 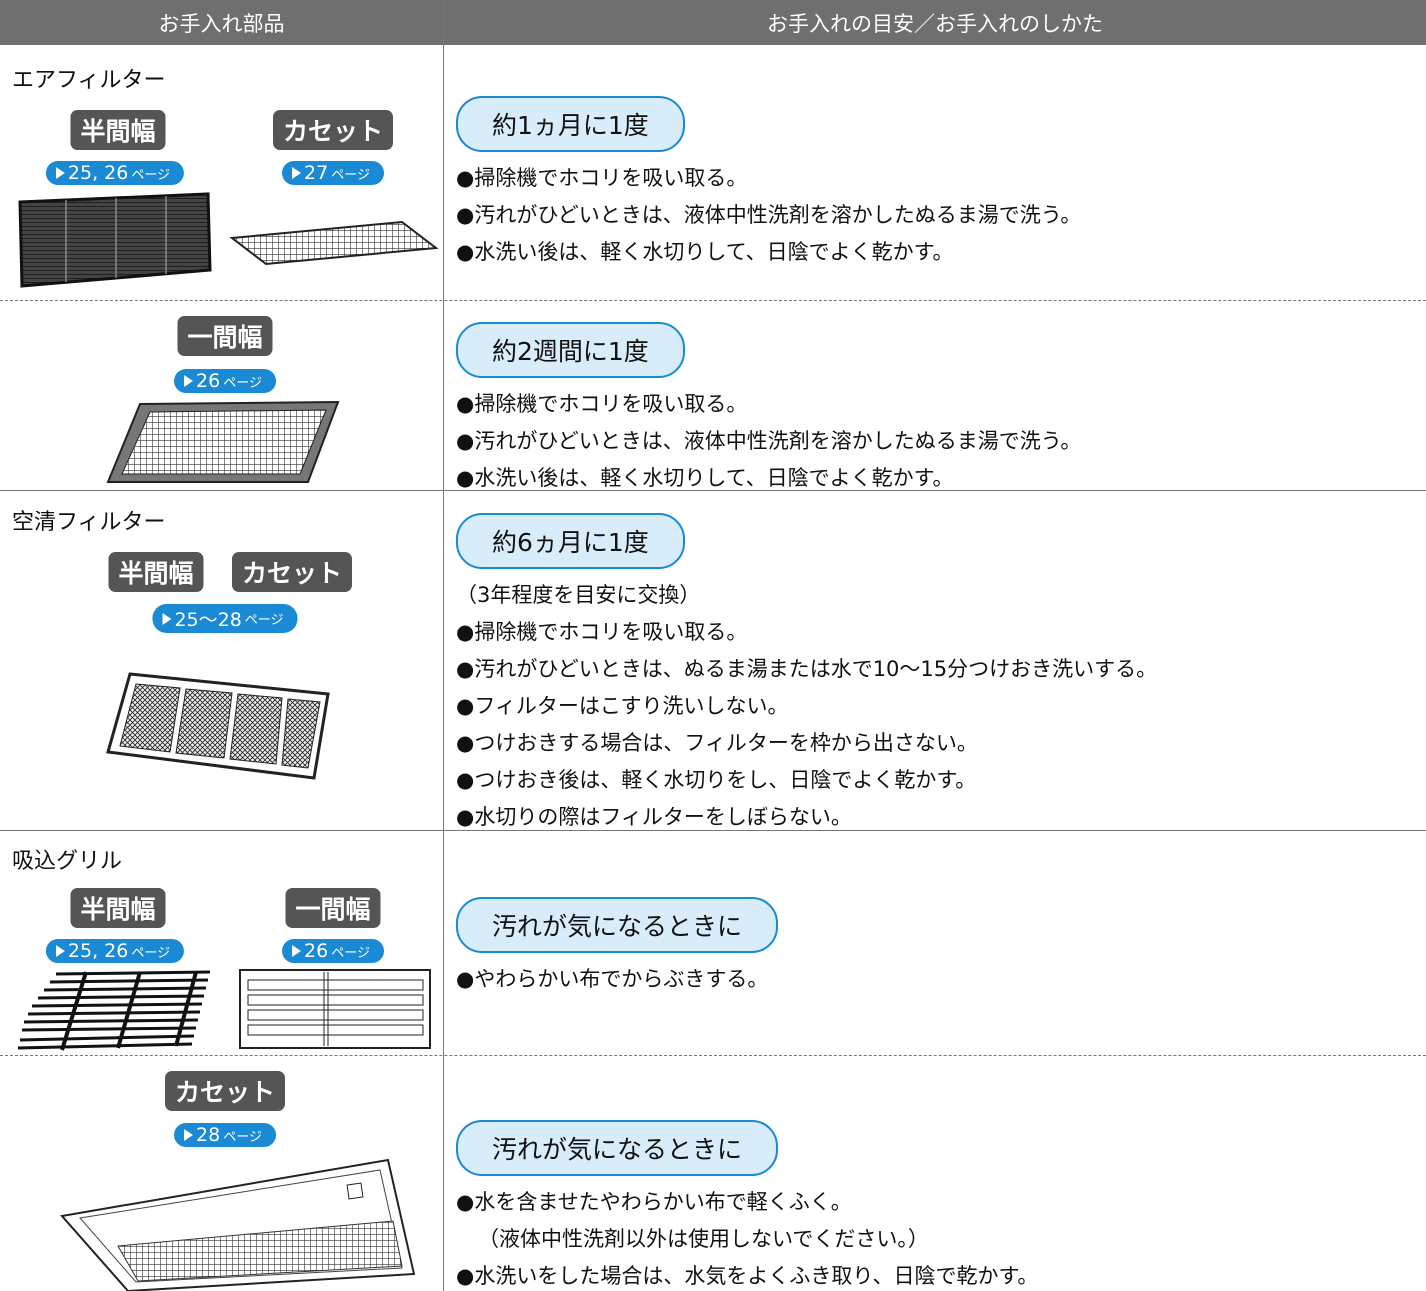 I want to click on part-name: エアフィルター, so click(x=89, y=80).